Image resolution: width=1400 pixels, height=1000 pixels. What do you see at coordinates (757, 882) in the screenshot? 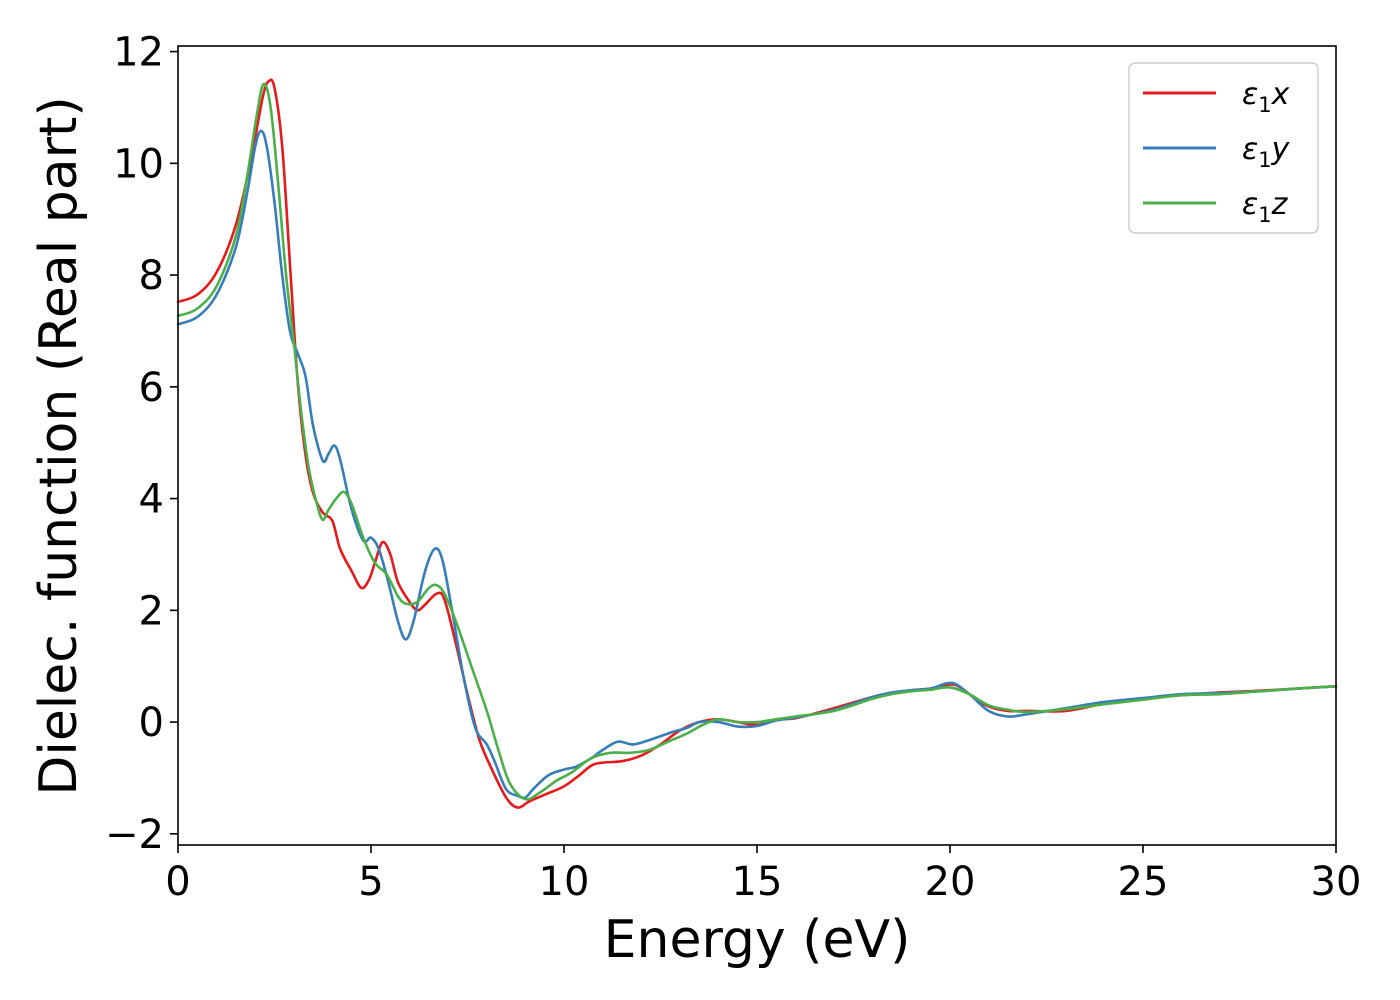
I see `x-tick-label: 15` at bounding box center [757, 882].